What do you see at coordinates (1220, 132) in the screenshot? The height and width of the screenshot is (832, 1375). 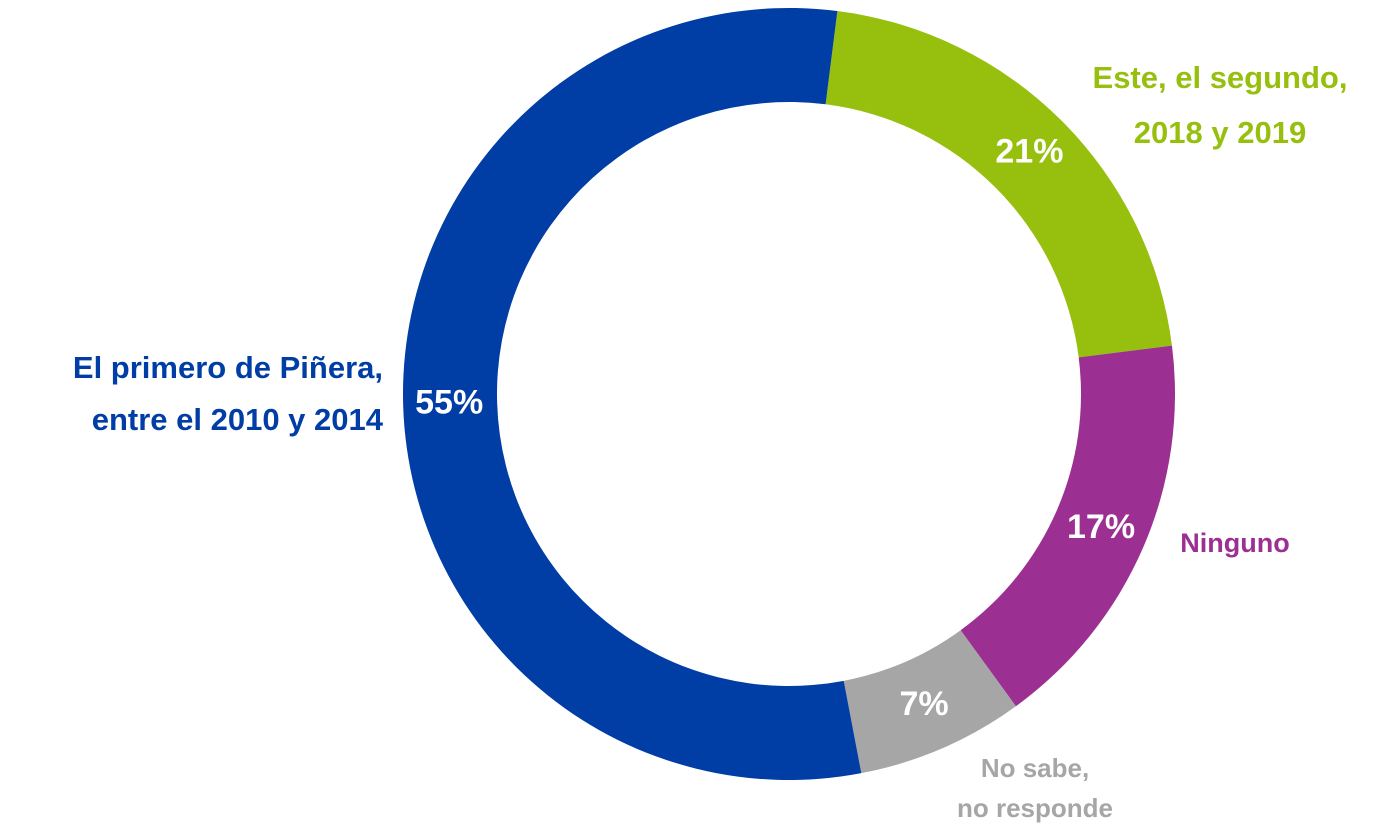 I see `category-label: 2018 y 2019` at bounding box center [1220, 132].